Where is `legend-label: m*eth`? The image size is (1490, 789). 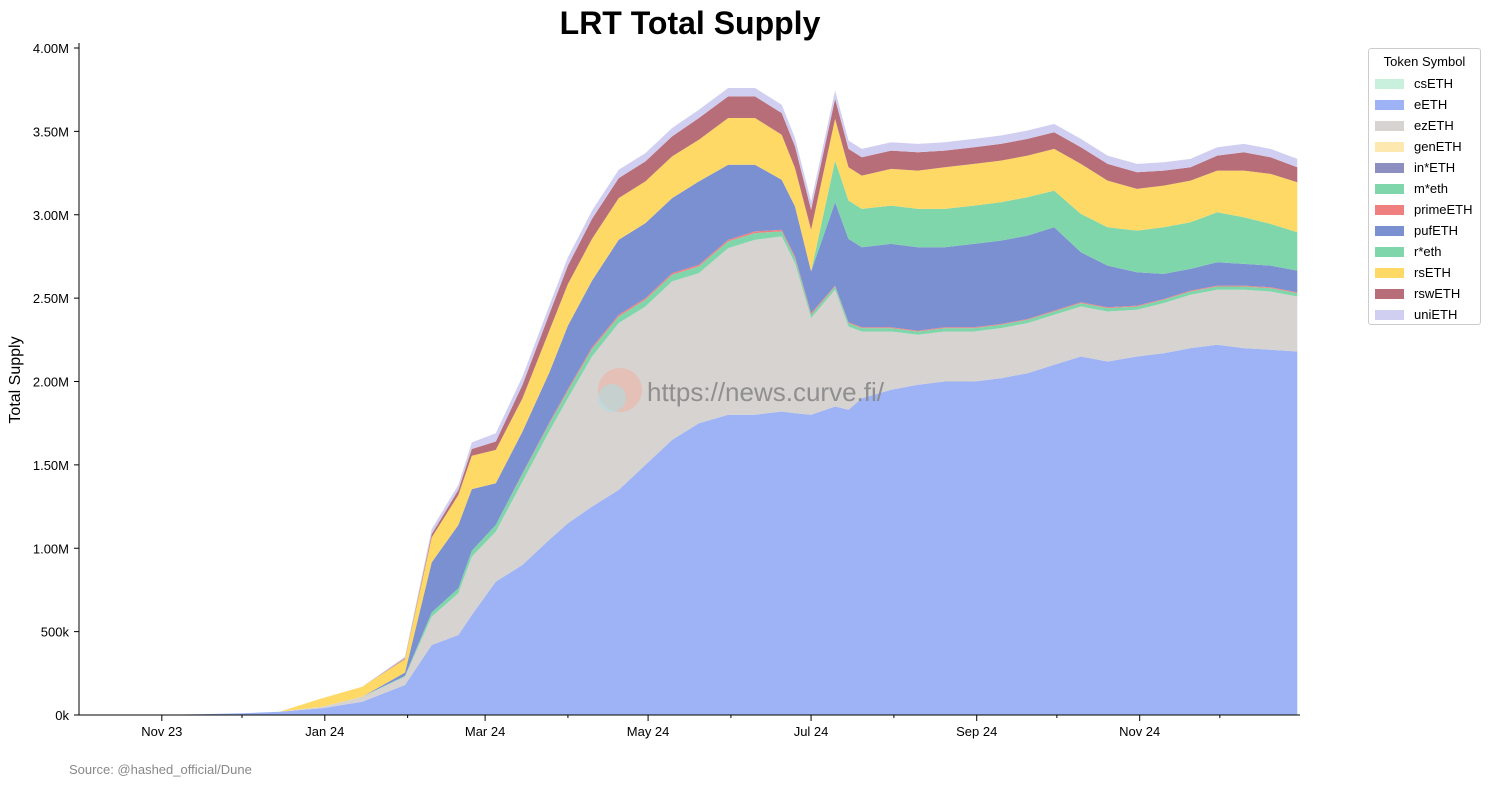 legend-label: m*eth is located at coordinates (1431, 188).